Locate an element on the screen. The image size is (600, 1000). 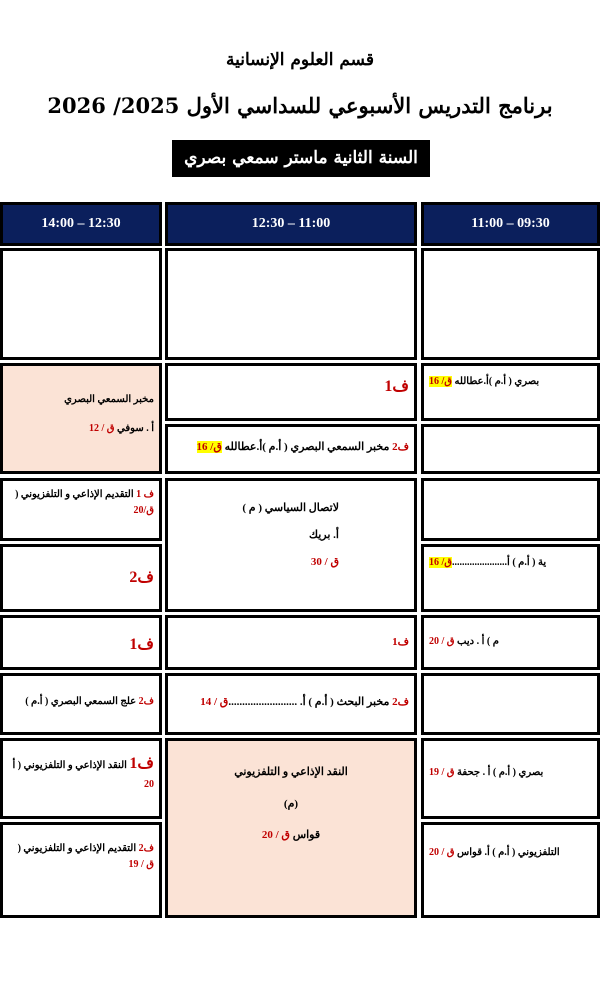
cell-line: ق/20 is located at coordinates (81, 510).